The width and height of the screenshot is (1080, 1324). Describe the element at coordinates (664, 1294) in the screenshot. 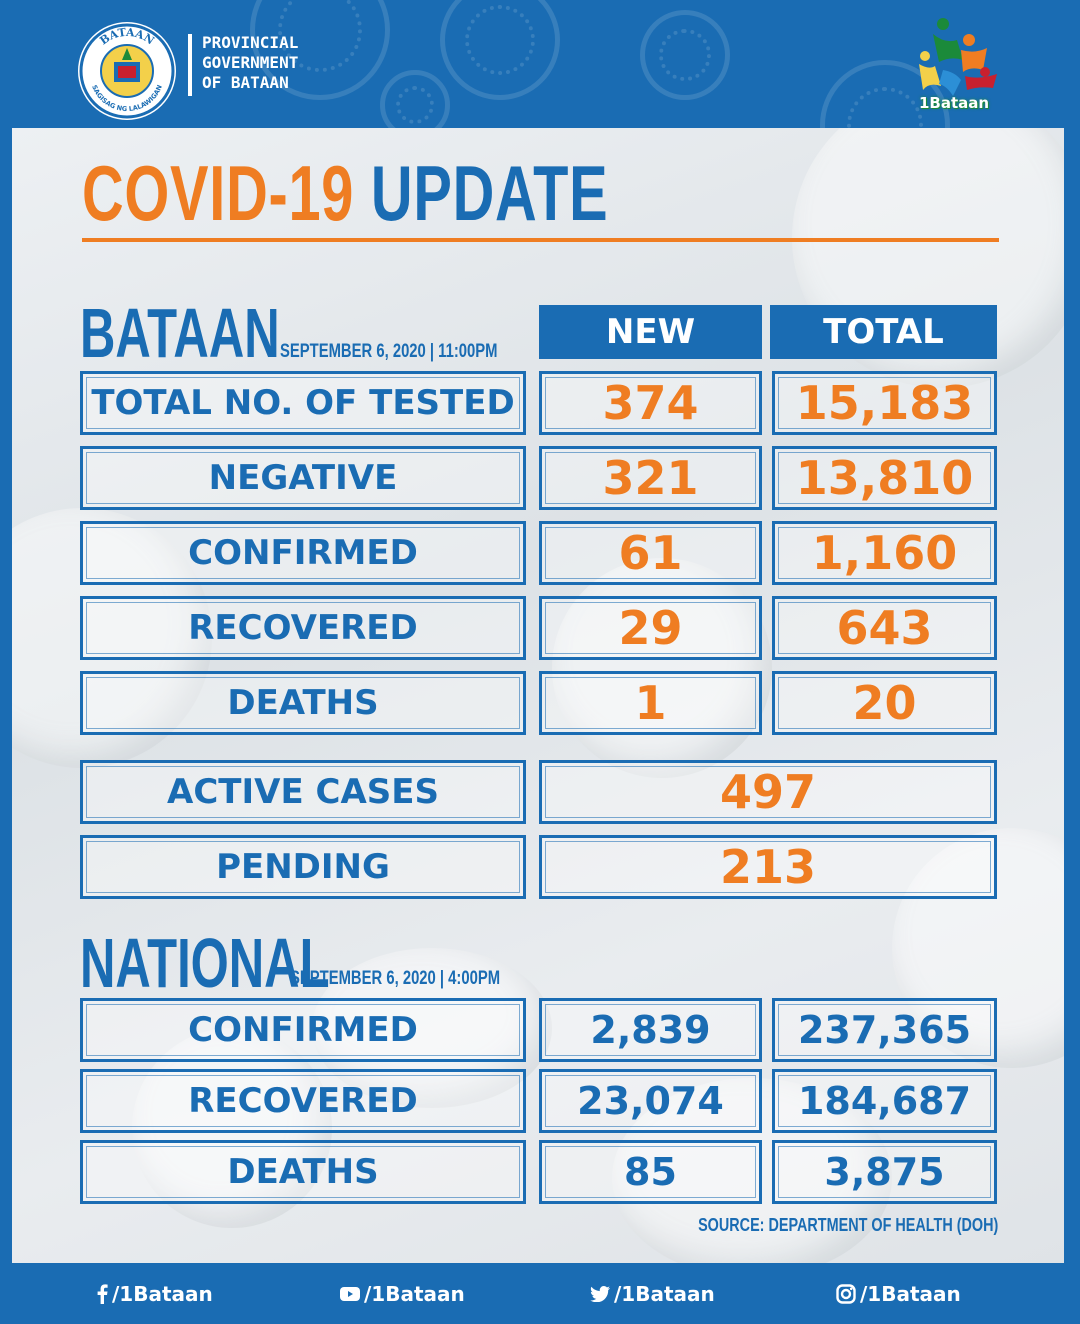

I see `twitter-handle: /1Bataan` at that location.